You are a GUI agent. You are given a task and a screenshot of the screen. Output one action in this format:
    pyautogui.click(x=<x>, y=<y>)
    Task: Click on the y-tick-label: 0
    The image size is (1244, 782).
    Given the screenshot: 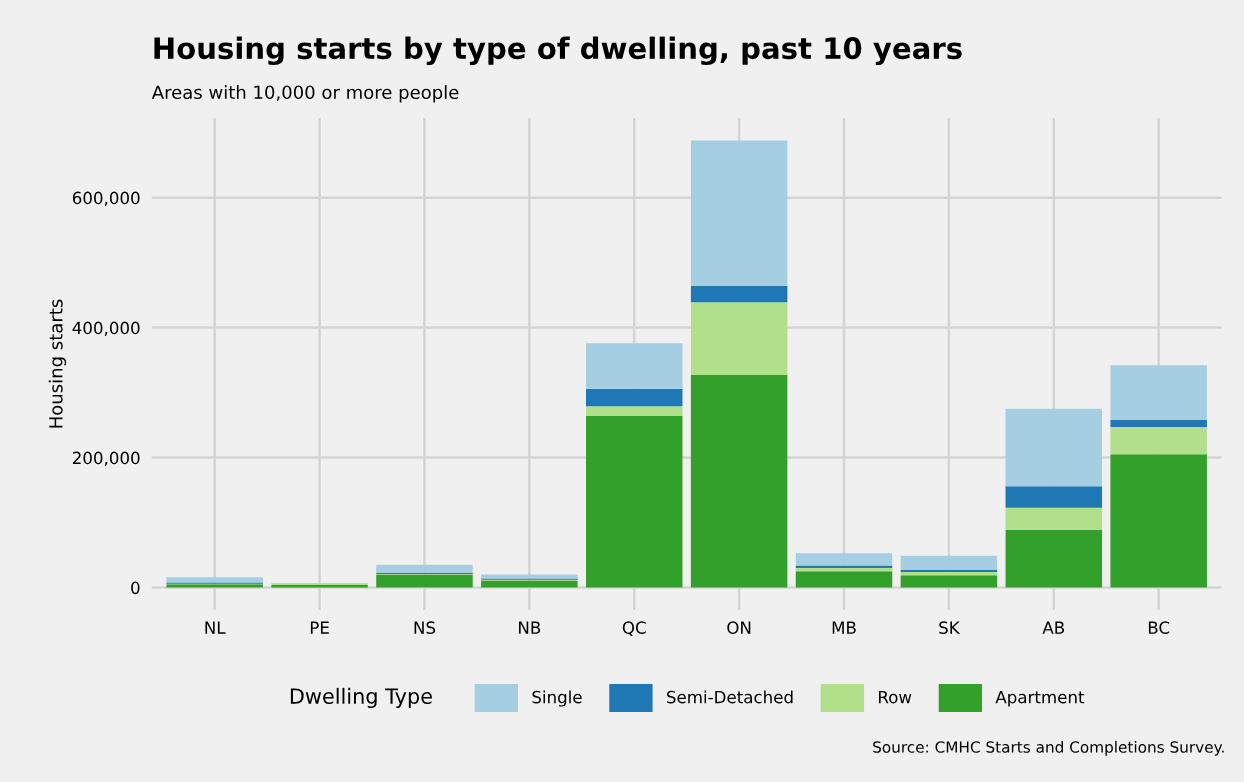 What is the action you would take?
    pyautogui.click(x=135, y=588)
    